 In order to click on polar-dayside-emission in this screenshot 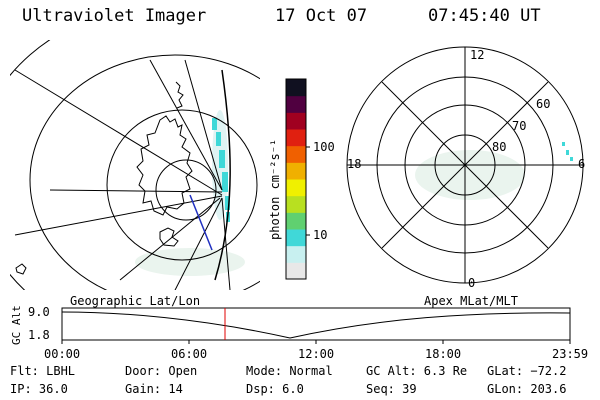, I will do `click(567, 151)`.